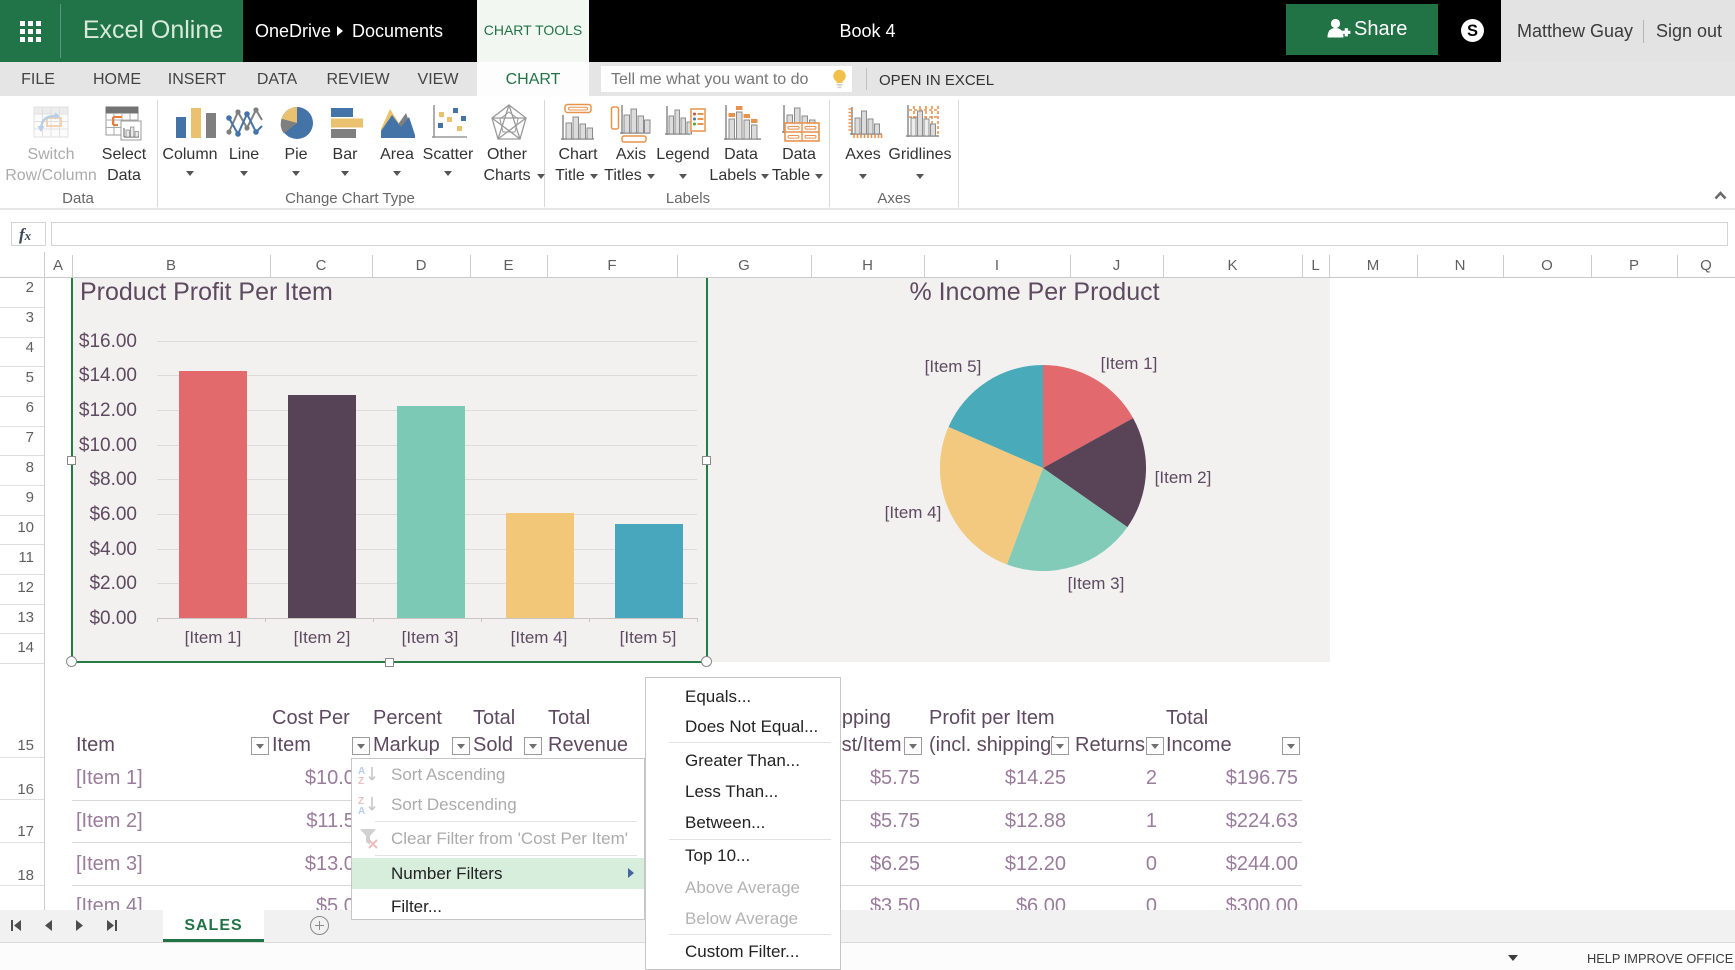 The height and width of the screenshot is (970, 1735). Describe the element at coordinates (1472, 31) in the screenshot. I see `svg-text: S` at that location.